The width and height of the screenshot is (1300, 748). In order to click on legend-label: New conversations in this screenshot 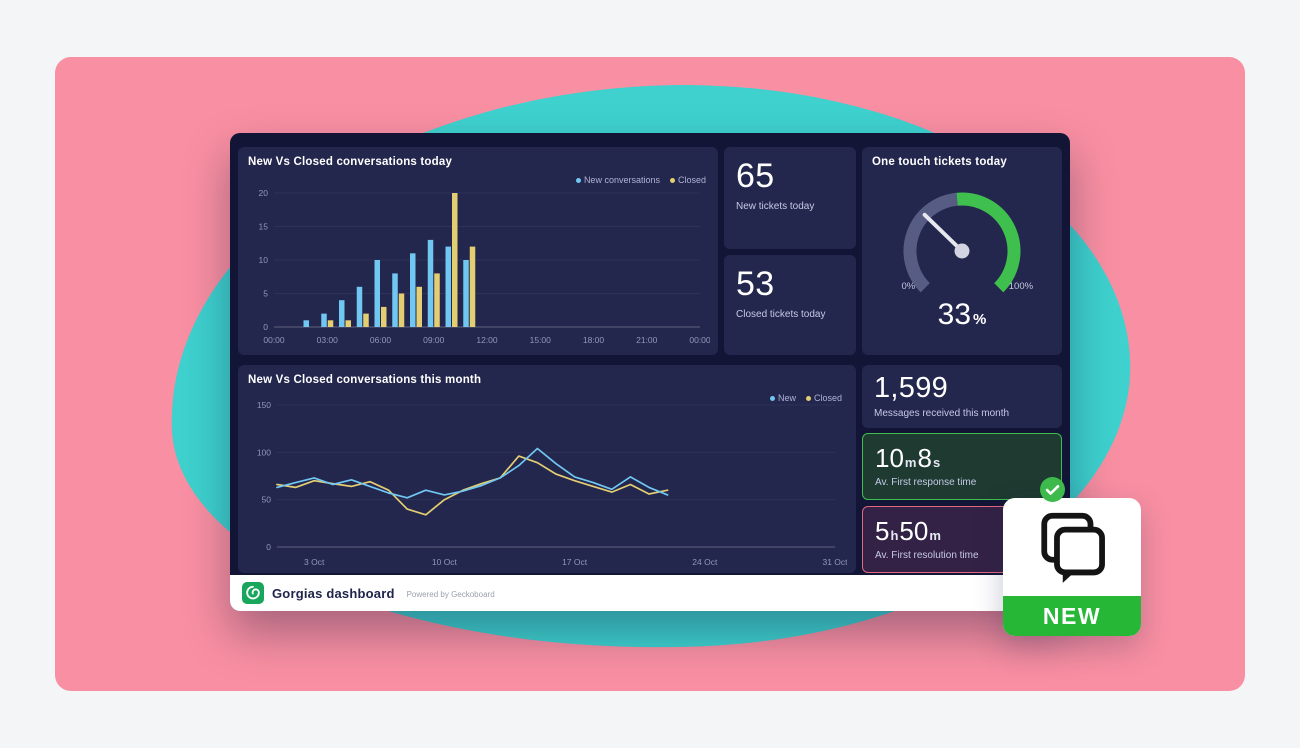, I will do `click(621, 180)`.